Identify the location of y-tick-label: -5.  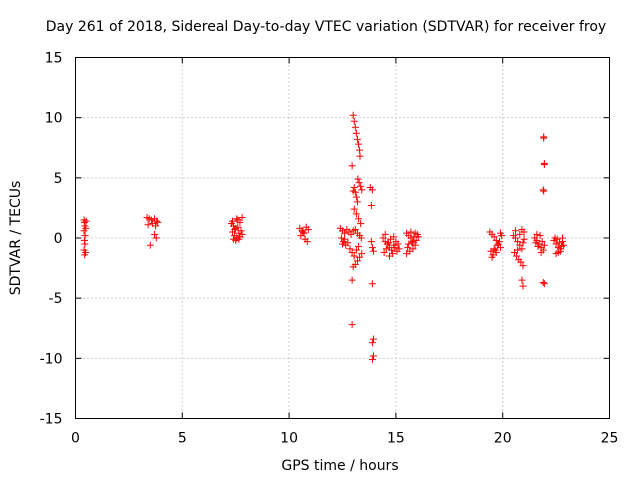
(56, 299).